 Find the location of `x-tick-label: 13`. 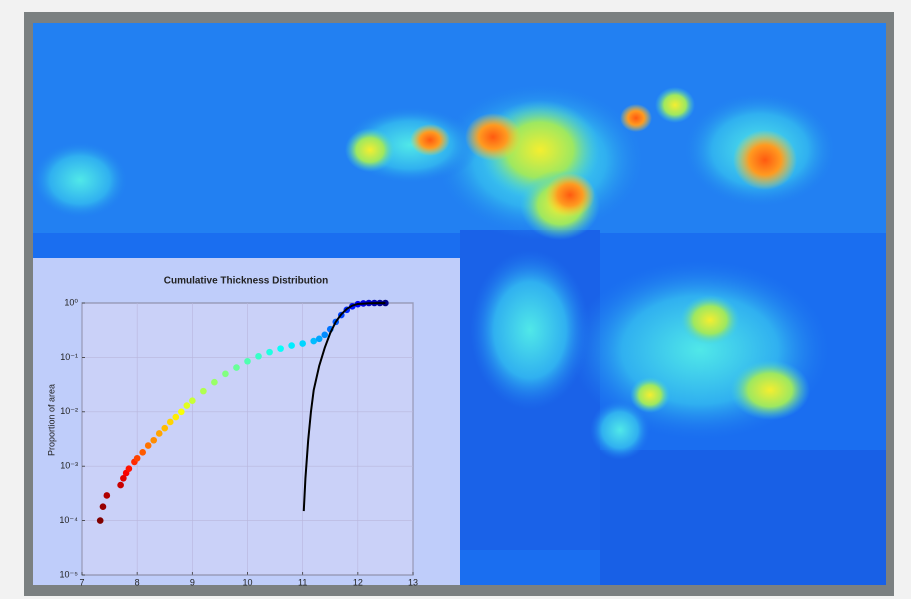

x-tick-label: 13 is located at coordinates (413, 582).